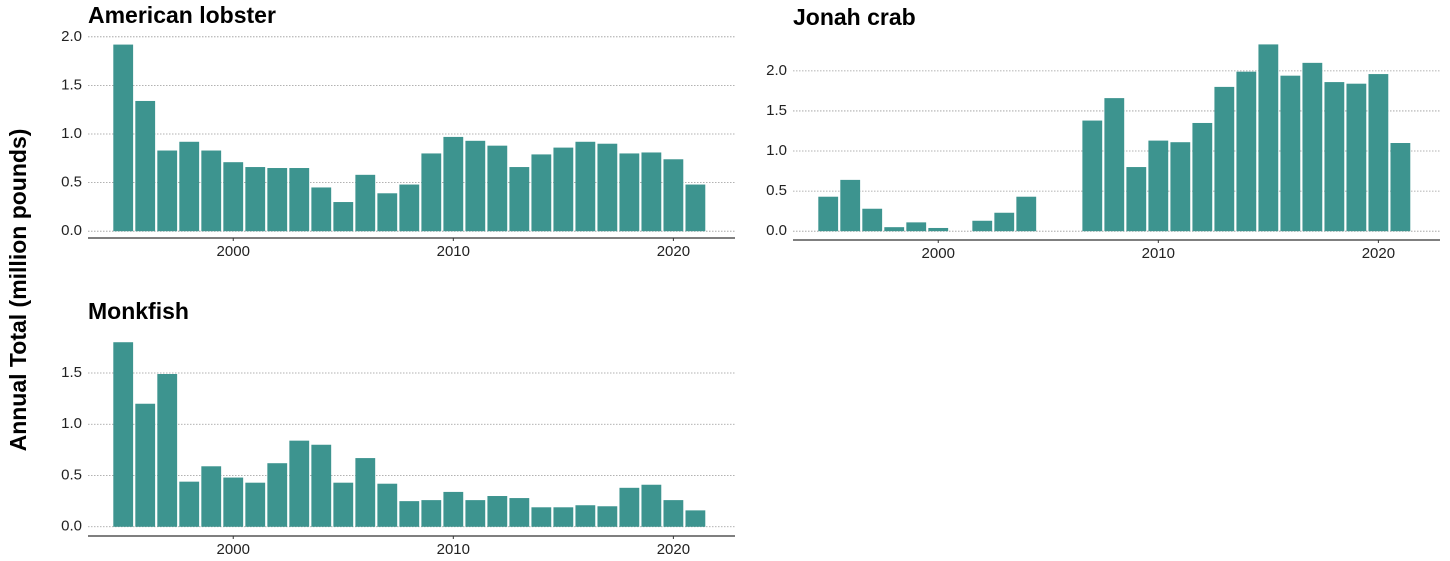 This screenshot has width=1450, height=561. What do you see at coordinates (854, 17) in the screenshot?
I see `panel-title: Jonah crab` at bounding box center [854, 17].